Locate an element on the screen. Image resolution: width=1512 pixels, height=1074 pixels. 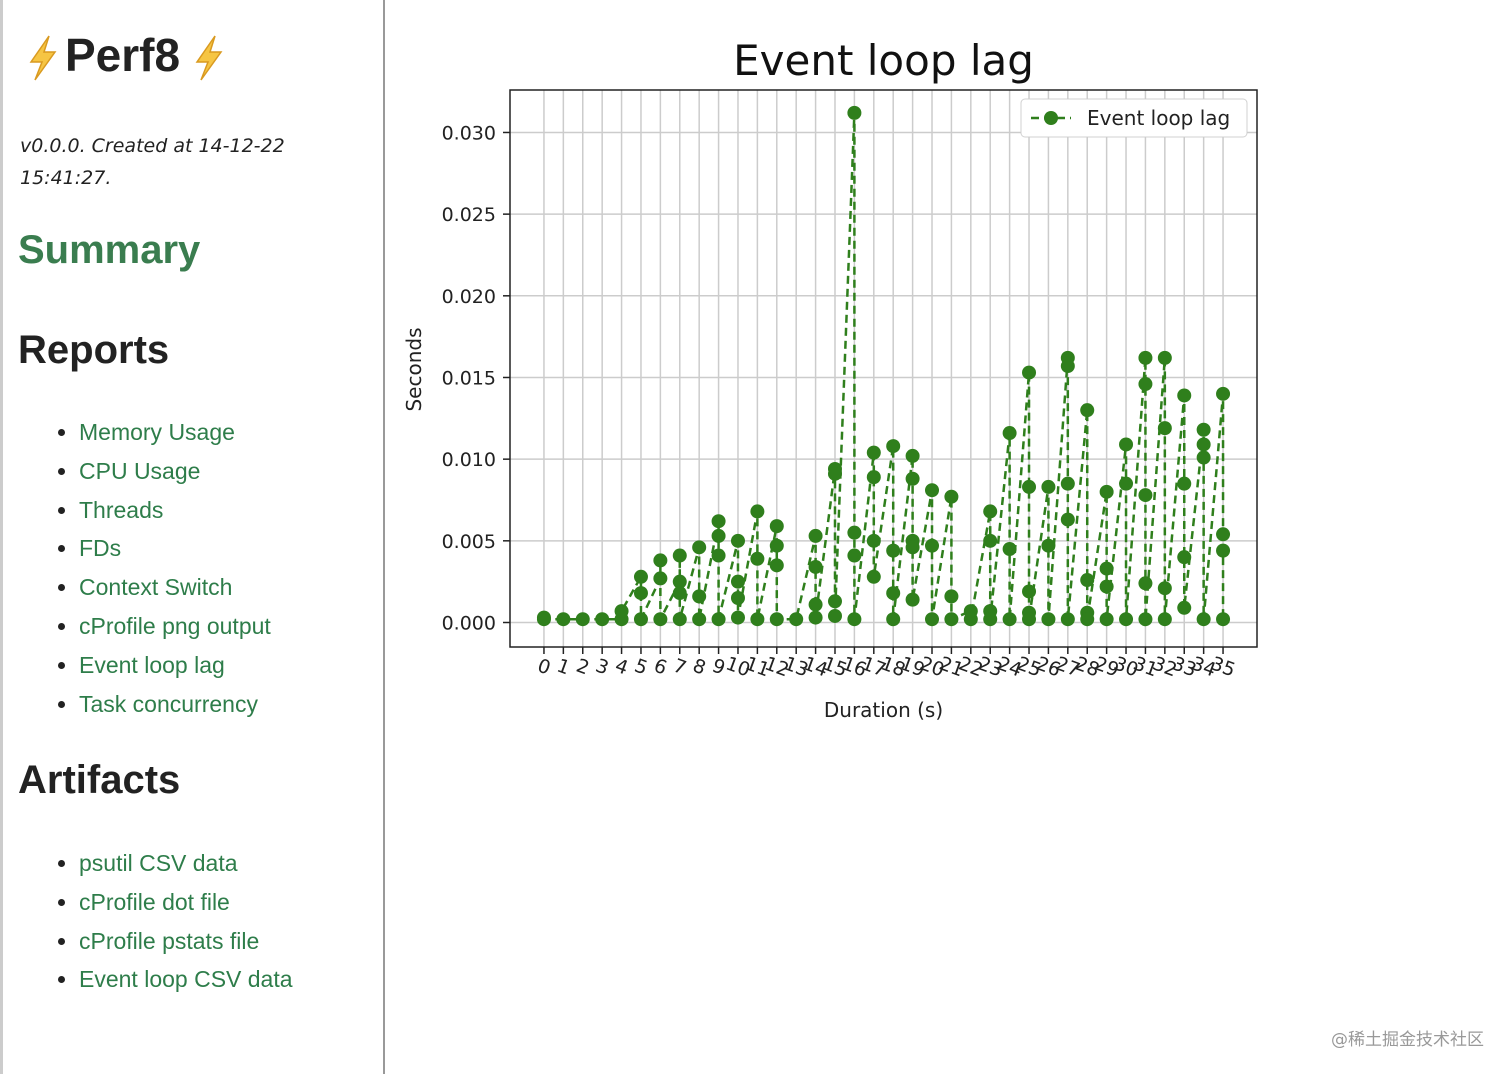
nav-link: FDs is located at coordinates (100, 548).